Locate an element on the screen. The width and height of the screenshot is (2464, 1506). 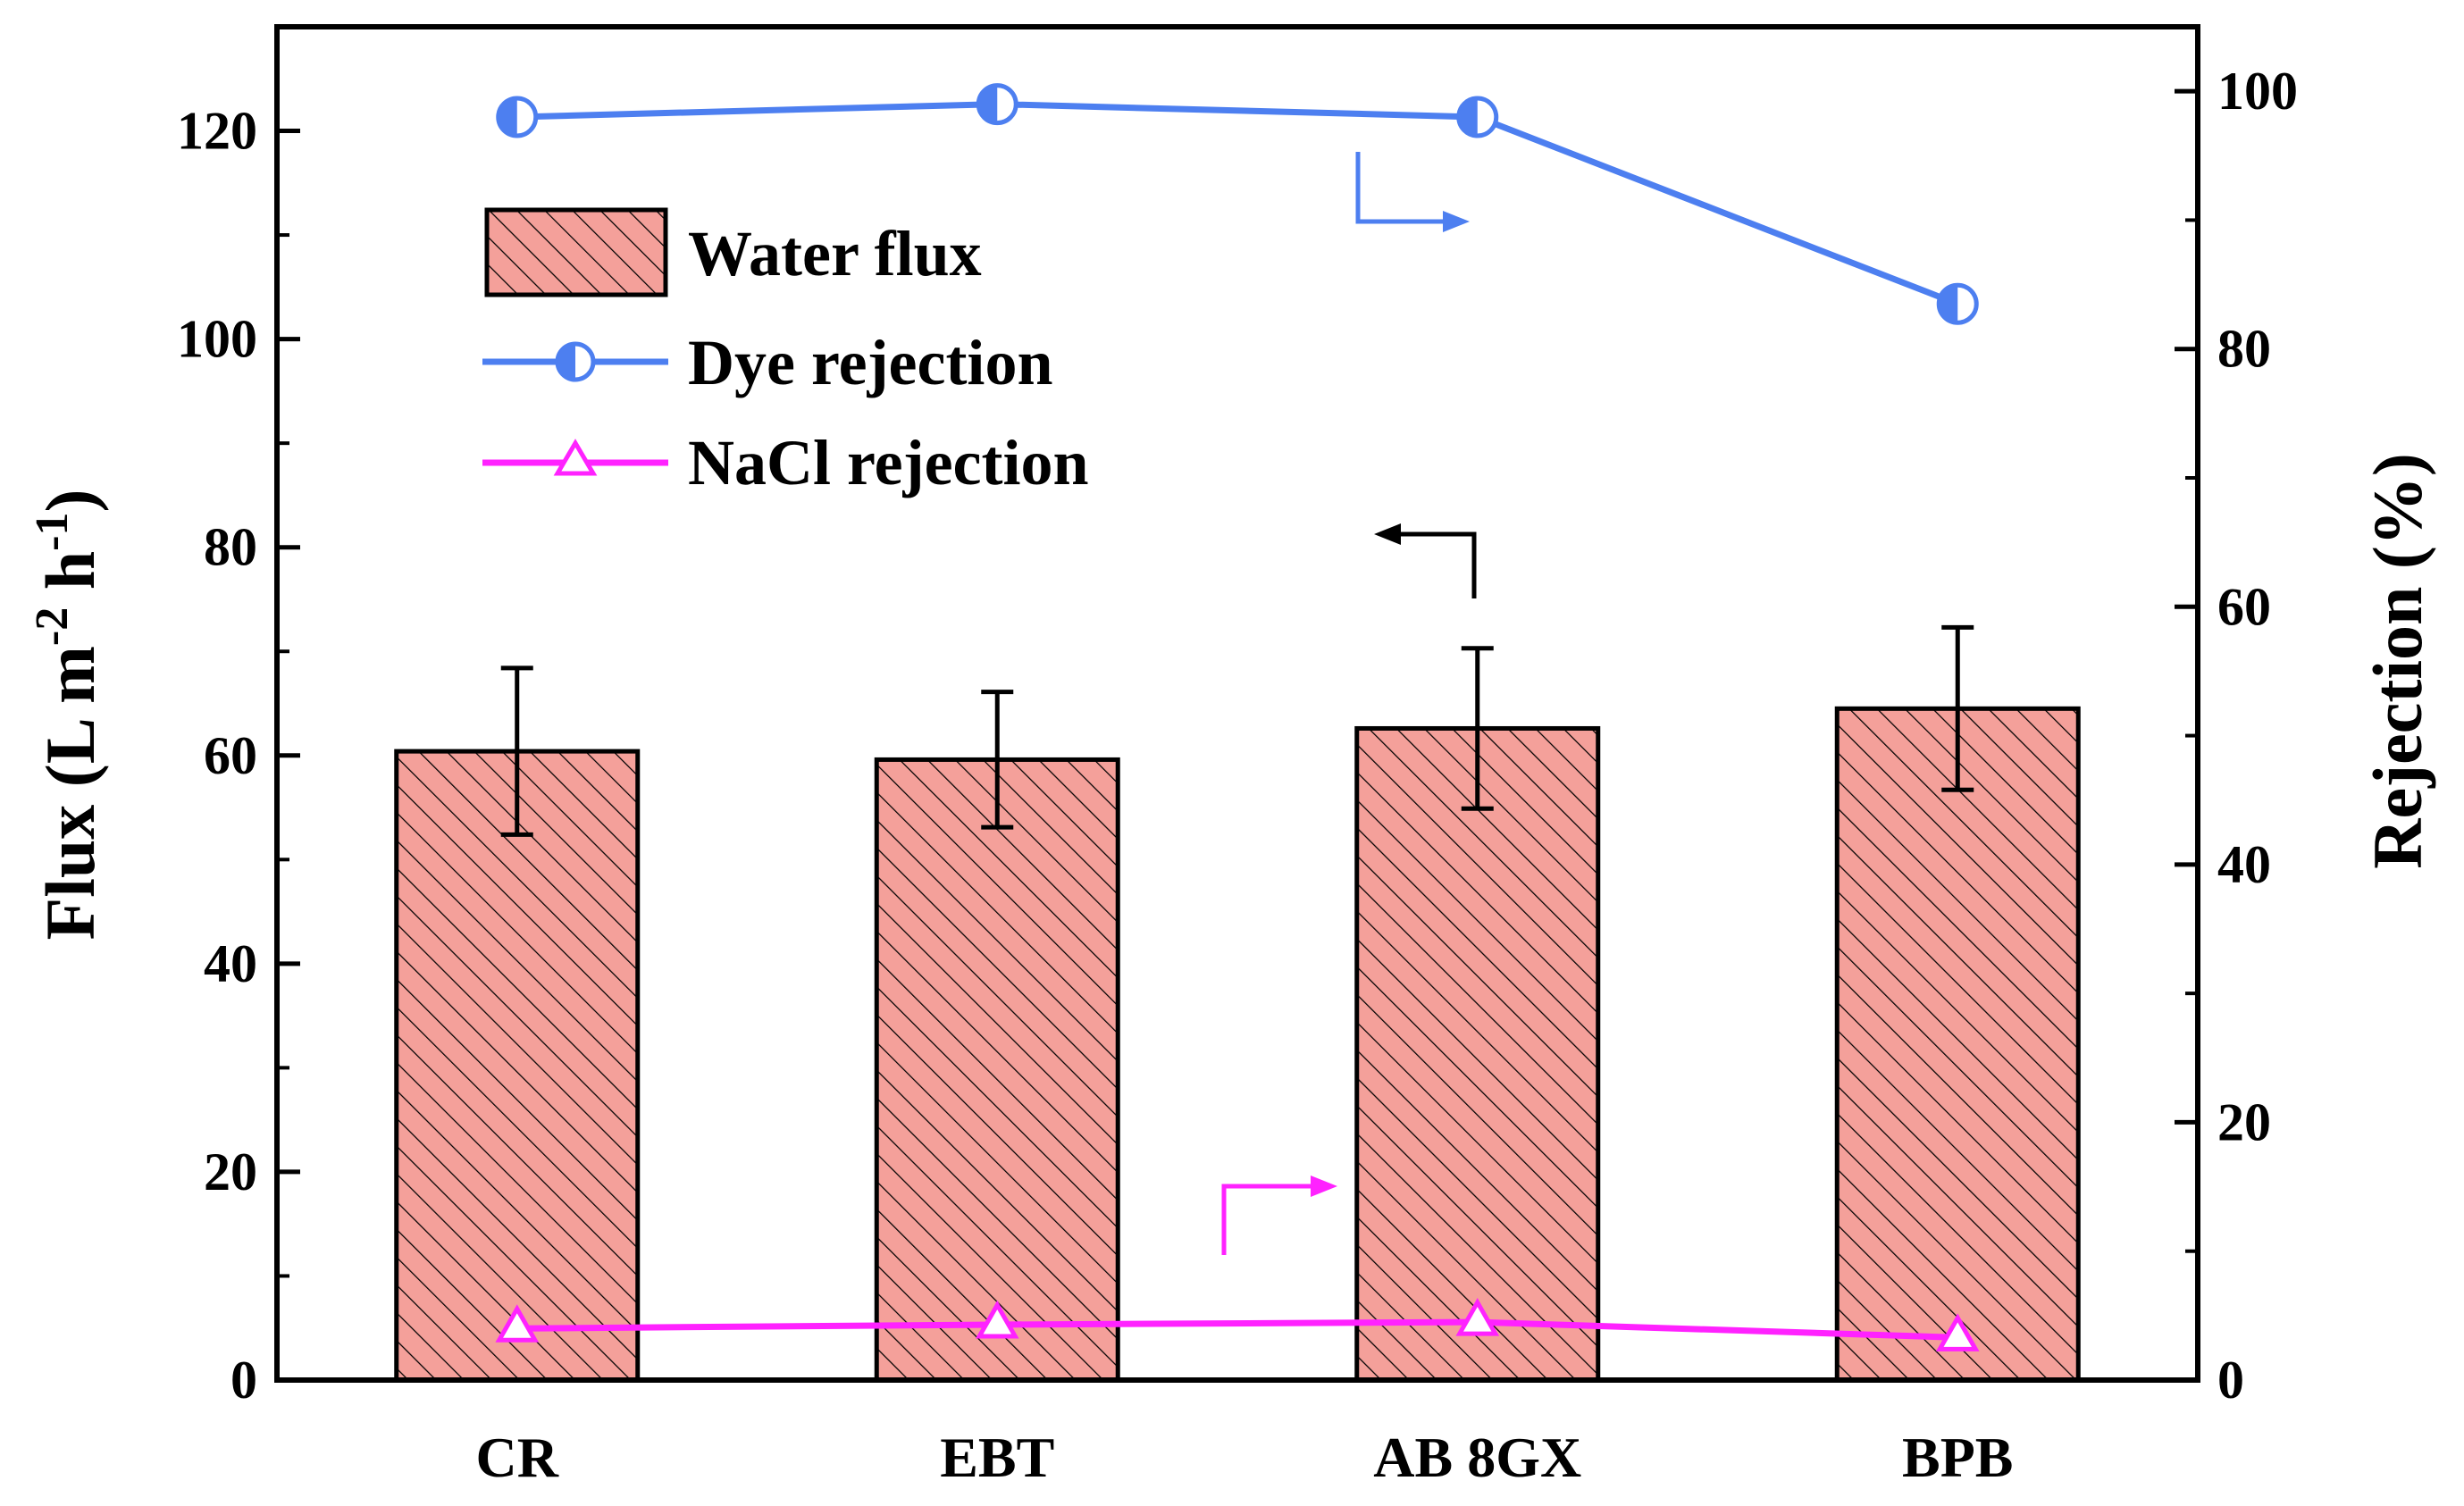
left-tick-label: 0 is located at coordinates (244, 1380).